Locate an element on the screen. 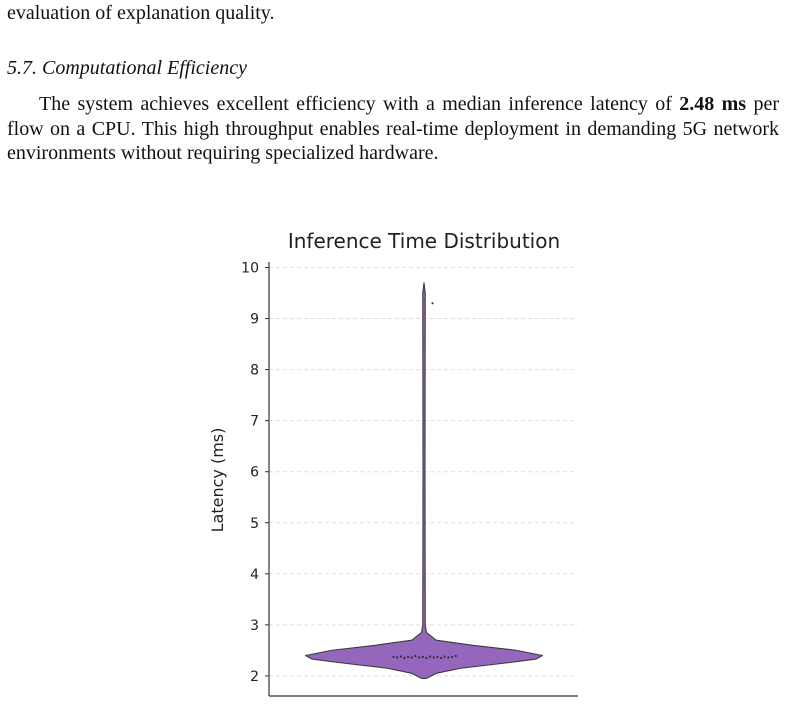 Image resolution: width=789 pixels, height=710 pixels. y-tick-label: 2 is located at coordinates (254, 677).